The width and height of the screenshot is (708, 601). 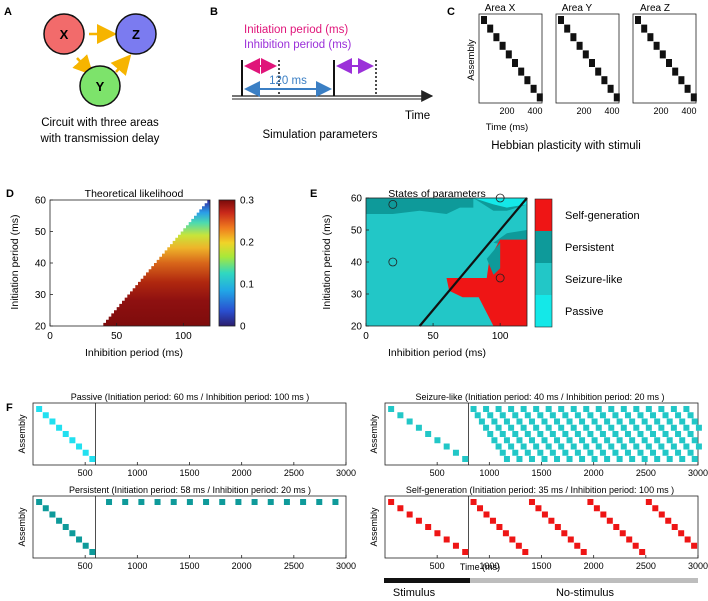 What do you see at coordinates (434, 336) in the screenshot?
I see `panel-e-xtick: 50` at bounding box center [434, 336].